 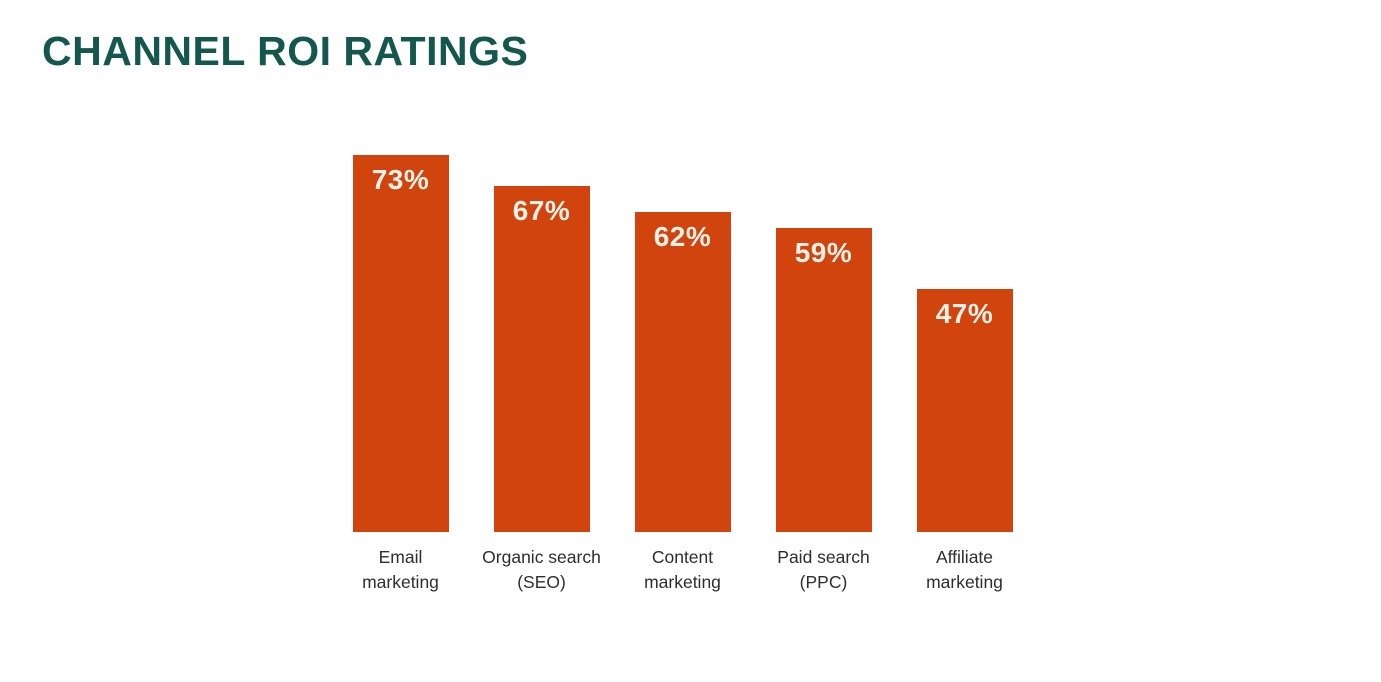 I want to click on page-title: CHANNEL ROI RATINGS, so click(x=285, y=51).